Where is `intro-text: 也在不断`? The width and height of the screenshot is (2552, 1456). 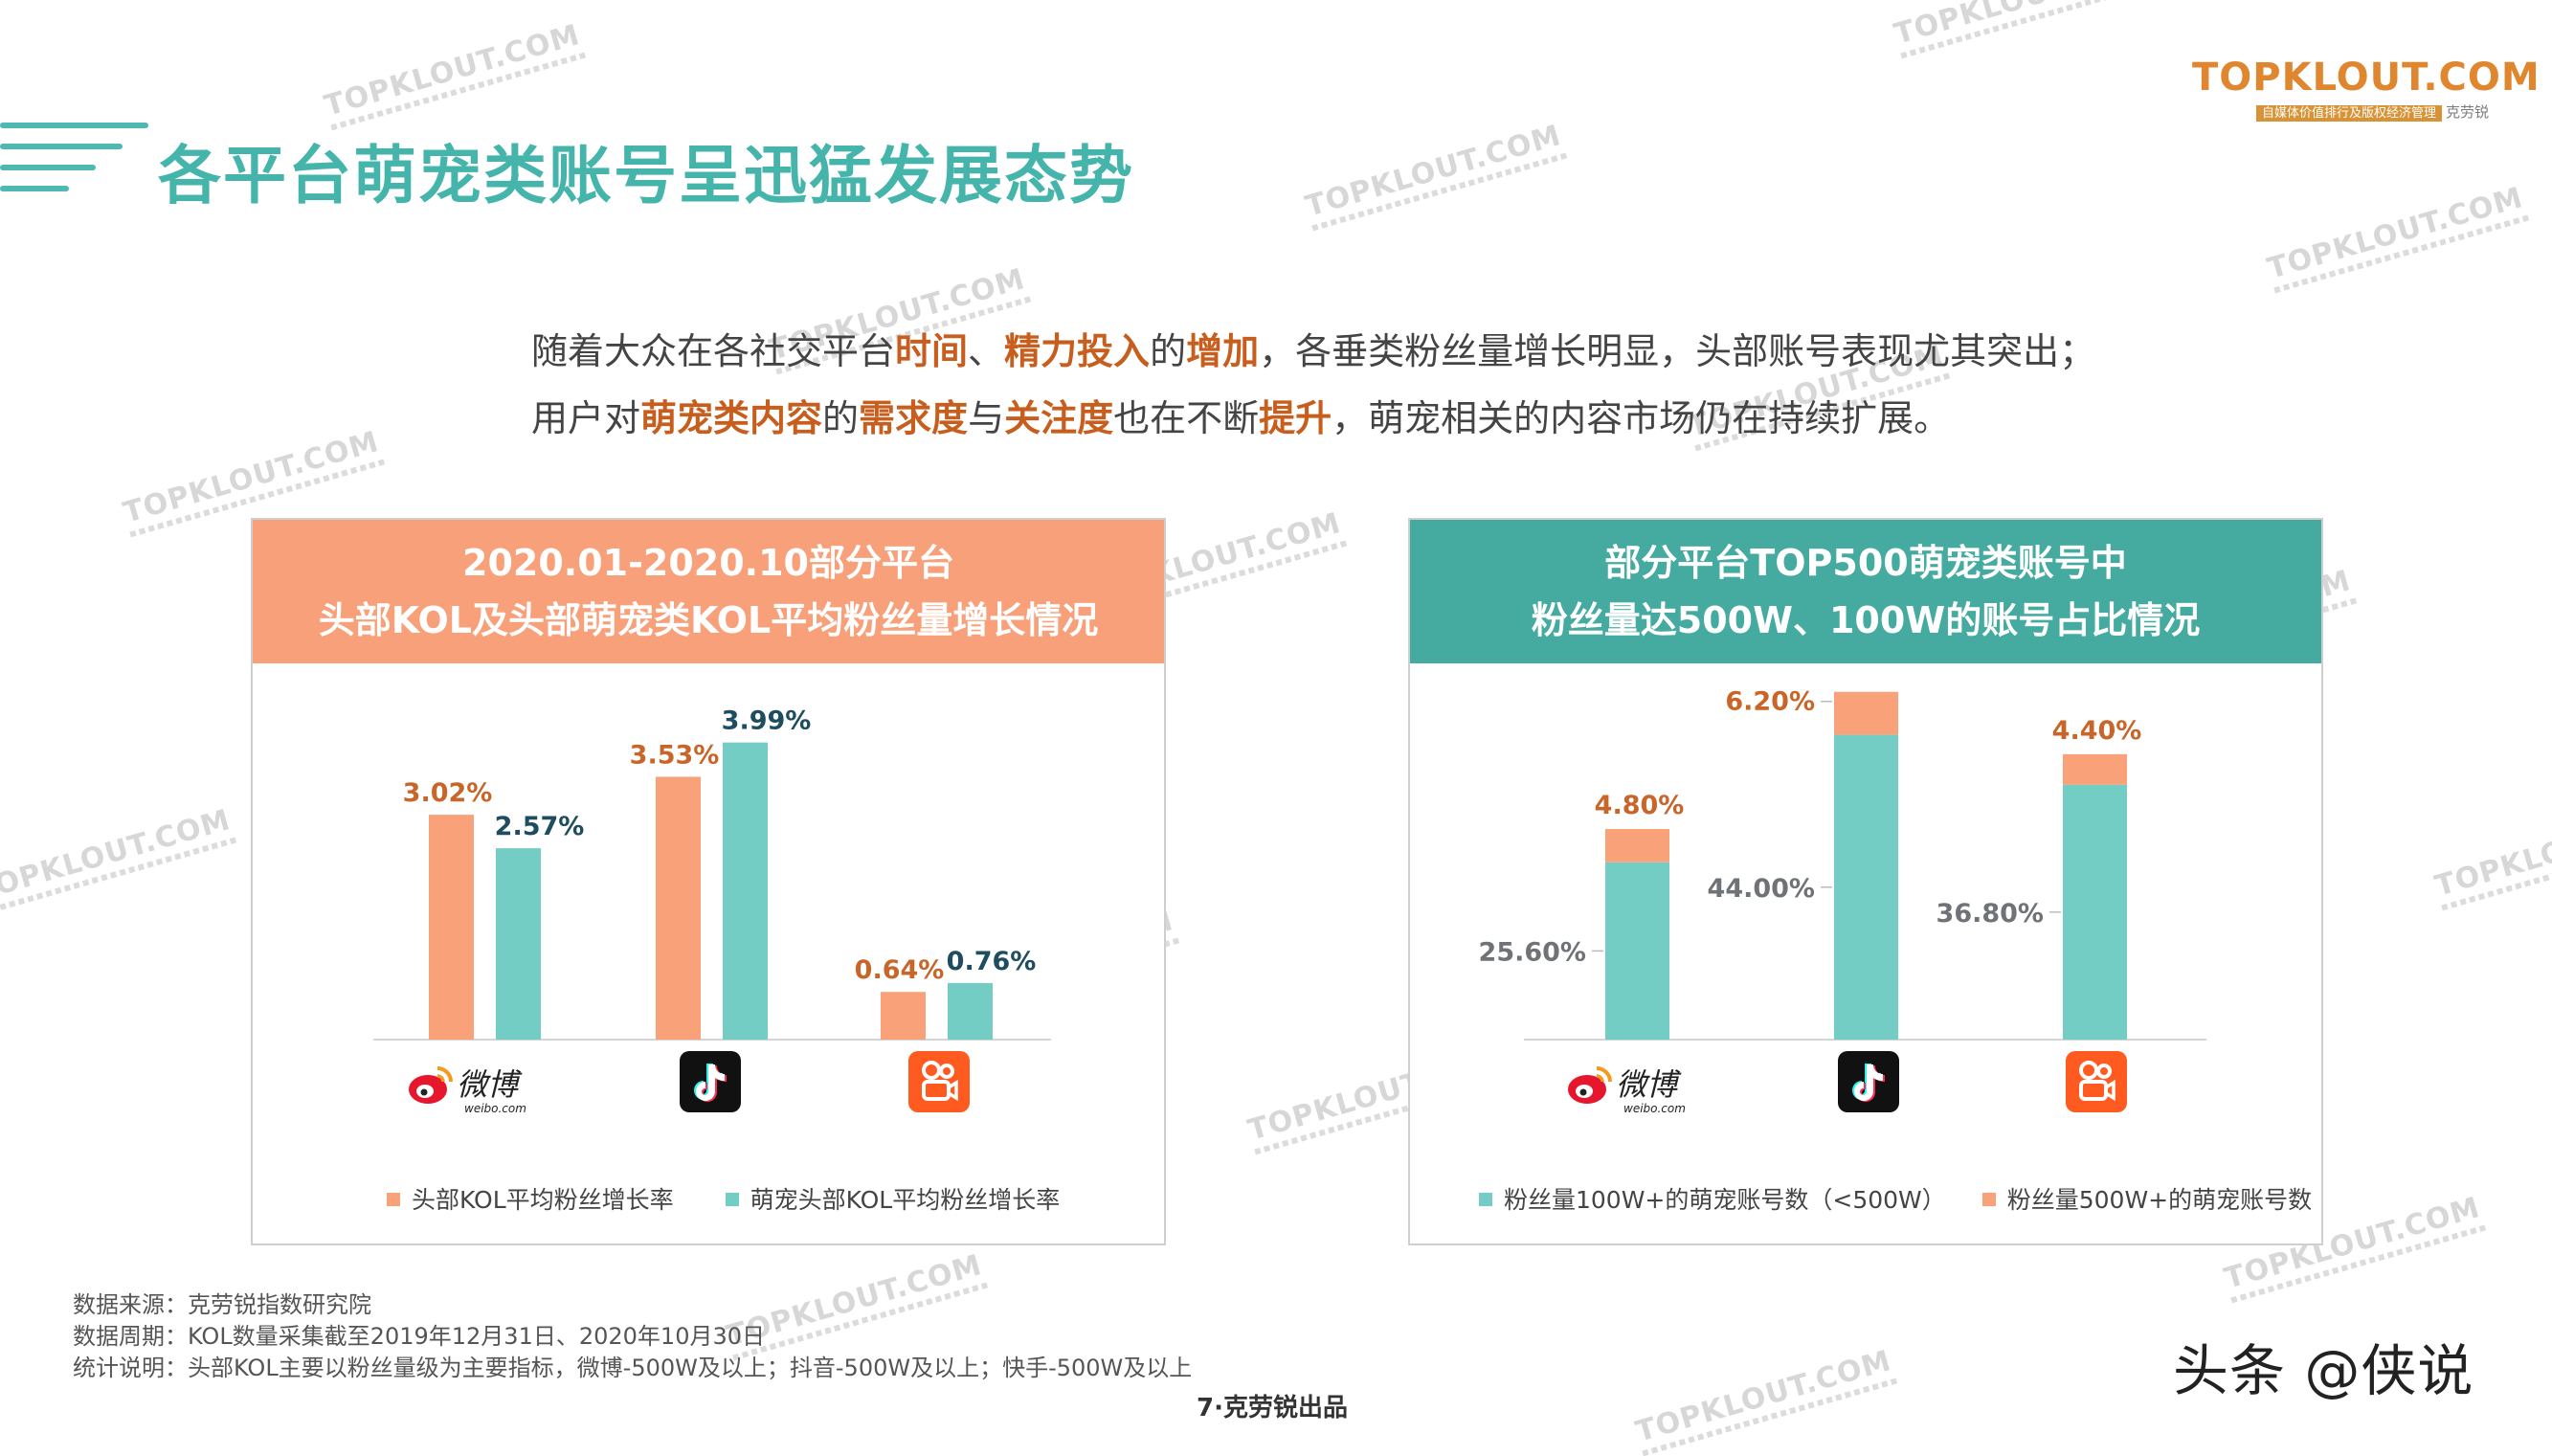
intro-text: 也在不断 is located at coordinates (1186, 418).